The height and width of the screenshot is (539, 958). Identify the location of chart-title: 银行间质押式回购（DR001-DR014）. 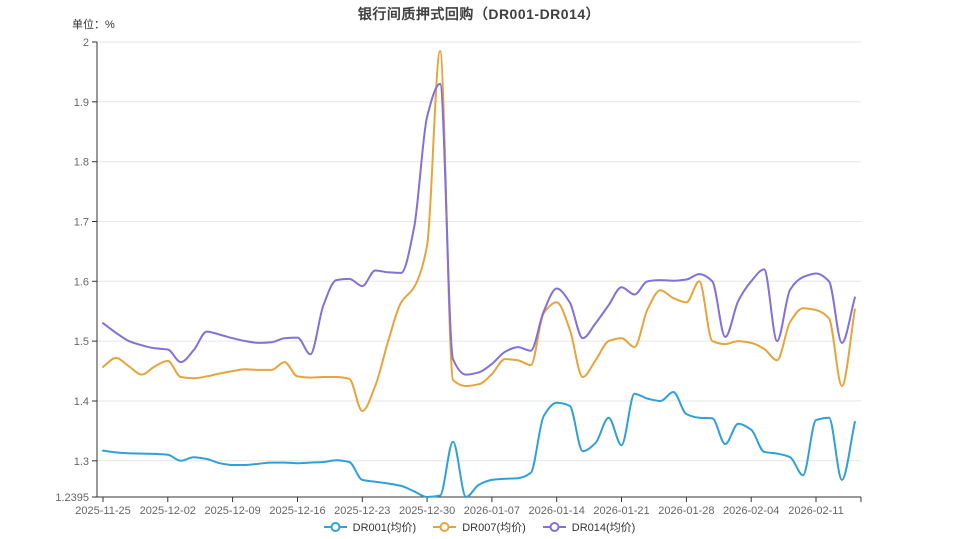
(479, 14).